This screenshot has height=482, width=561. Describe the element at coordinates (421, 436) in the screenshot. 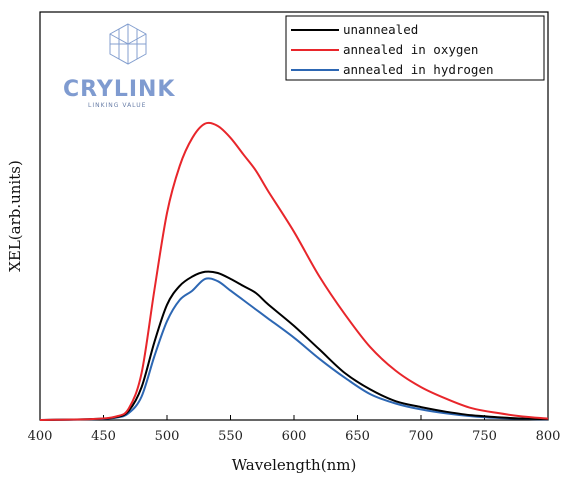

I see `x-tick-label-700: 700` at that location.